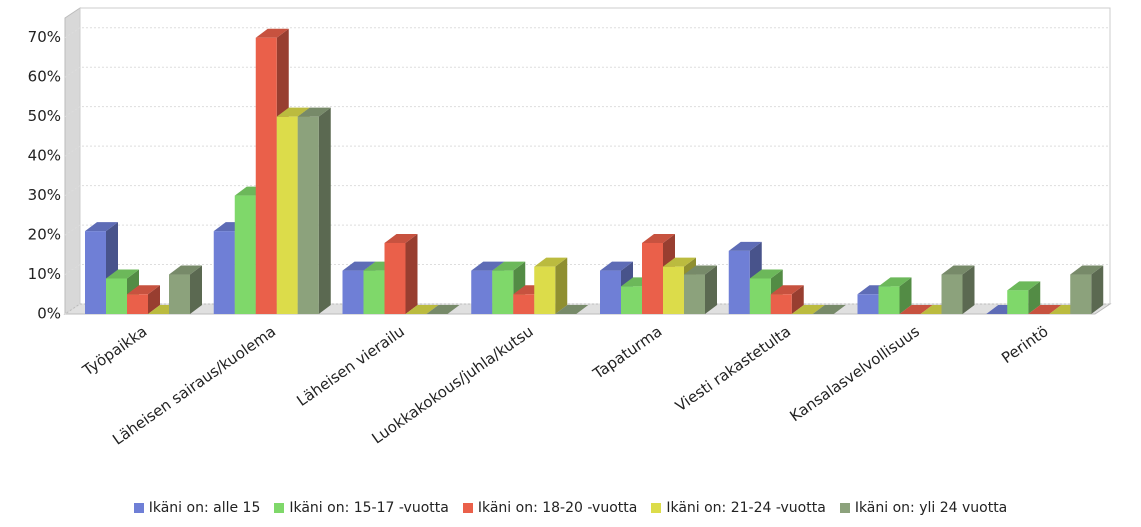 The width and height of the screenshot is (1141, 527). What do you see at coordinates (733, 368) in the screenshot?
I see `x-tick-label: Viesti rakastetulta` at bounding box center [733, 368].